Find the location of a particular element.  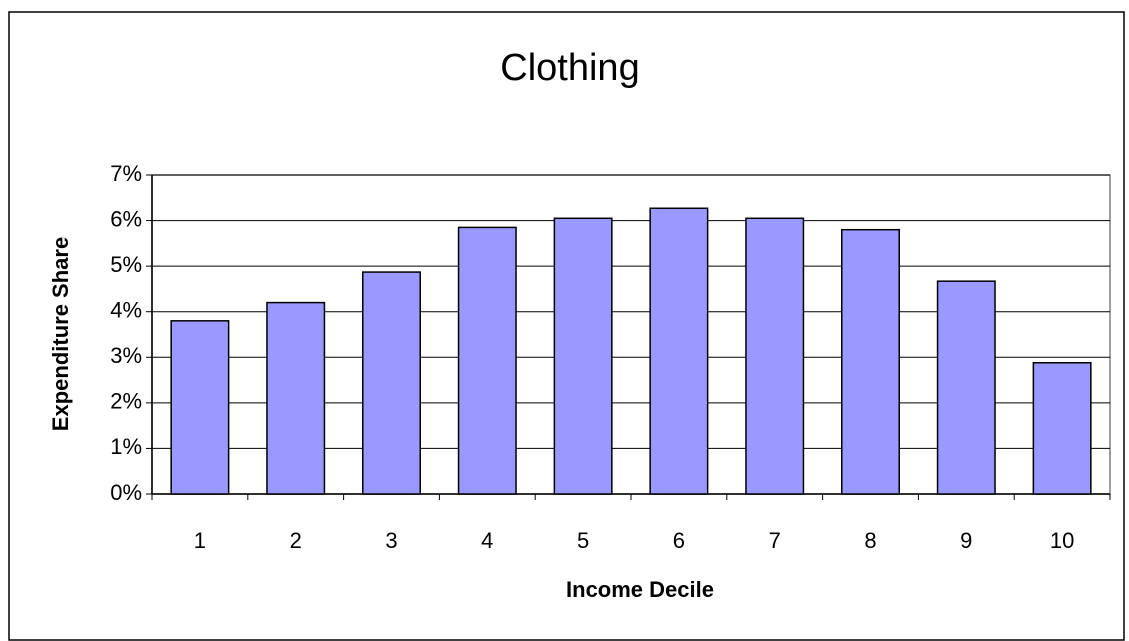

x-tick-label: 3 is located at coordinates (391, 540).